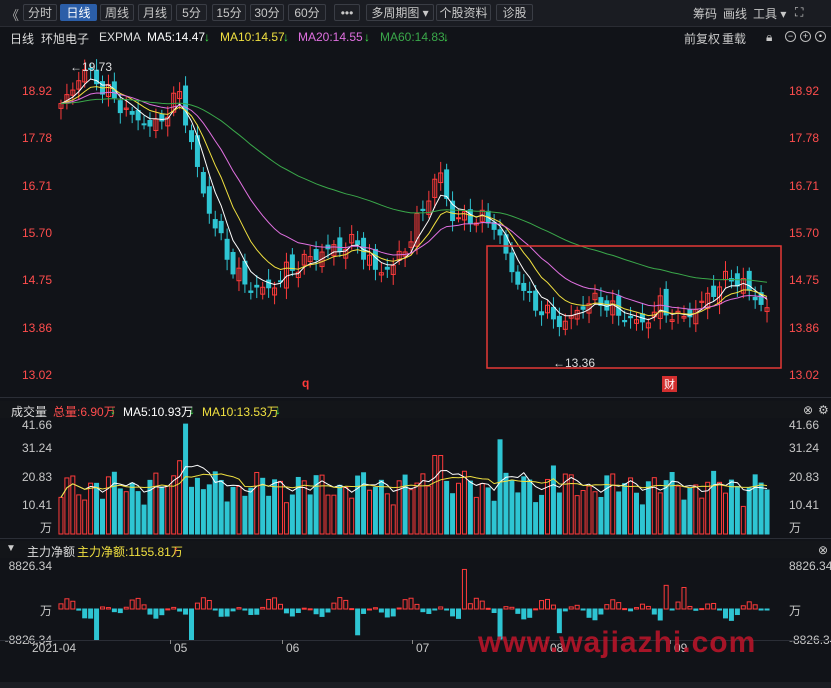  Describe the element at coordinates (769, 37) in the screenshot. I see `lock-icon: 🔒︎` at that location.